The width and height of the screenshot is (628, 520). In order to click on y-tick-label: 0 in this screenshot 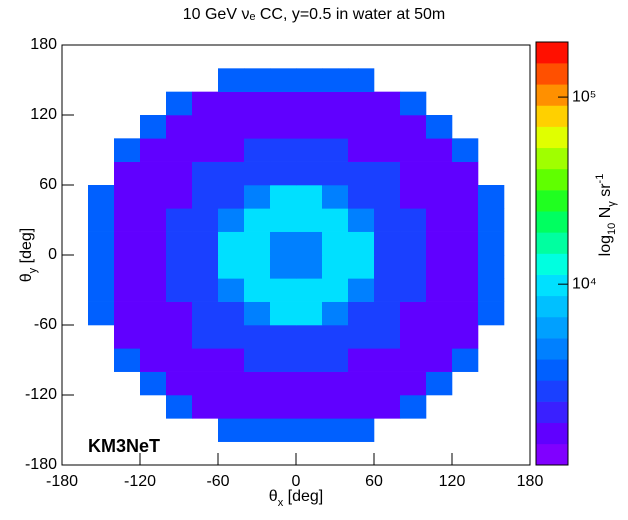, I will do `click(52, 254)`.